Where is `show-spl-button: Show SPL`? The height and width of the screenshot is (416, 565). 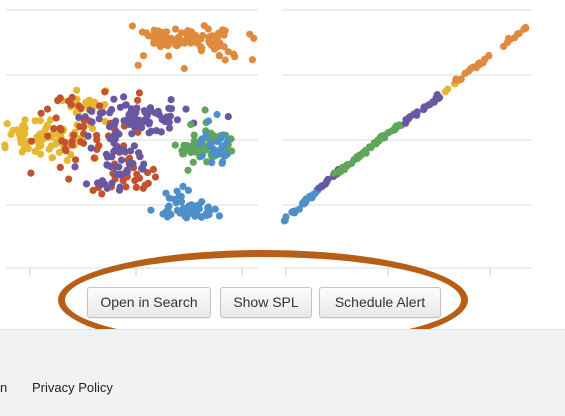 show-spl-button: Show SPL is located at coordinates (266, 302).